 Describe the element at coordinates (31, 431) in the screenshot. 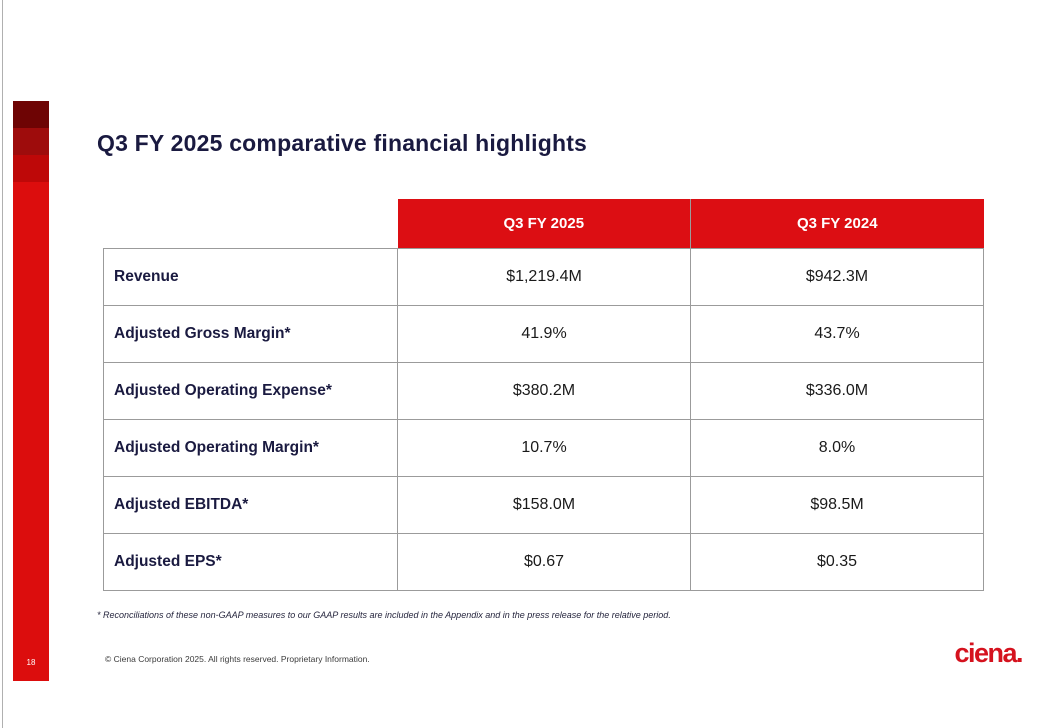

I see `accent-bar-segment-bright` at that location.